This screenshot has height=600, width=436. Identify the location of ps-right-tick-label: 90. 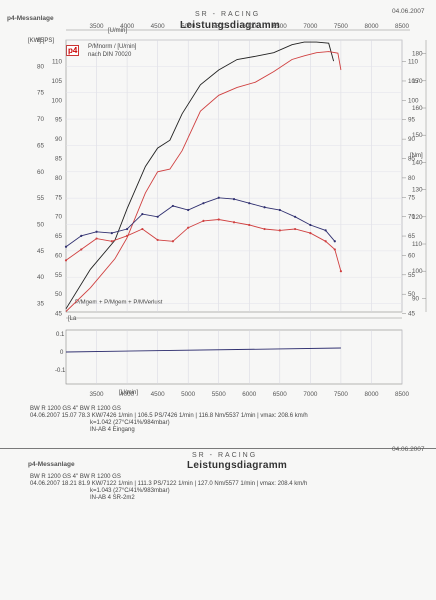
(412, 139).